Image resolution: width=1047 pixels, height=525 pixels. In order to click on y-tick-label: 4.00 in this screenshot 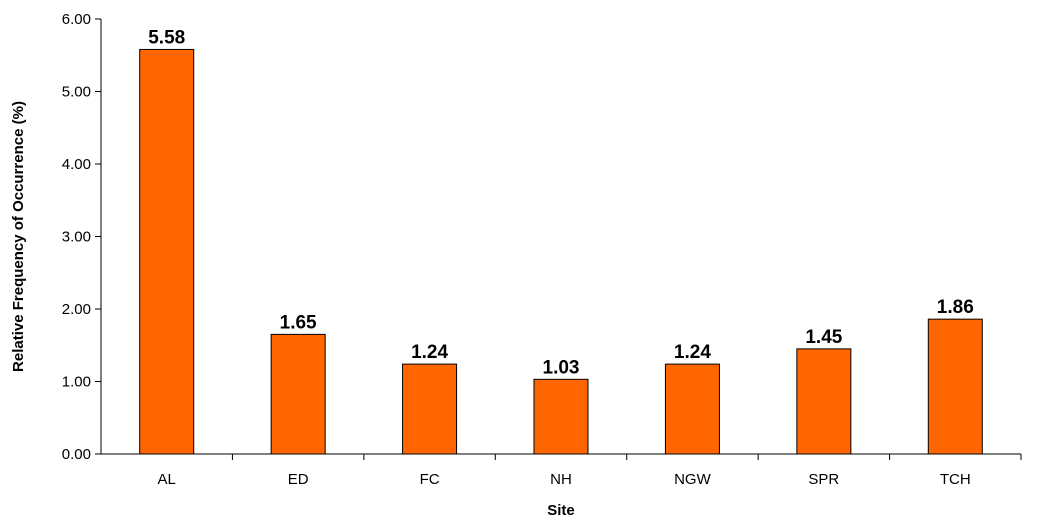, I will do `click(76, 164)`.